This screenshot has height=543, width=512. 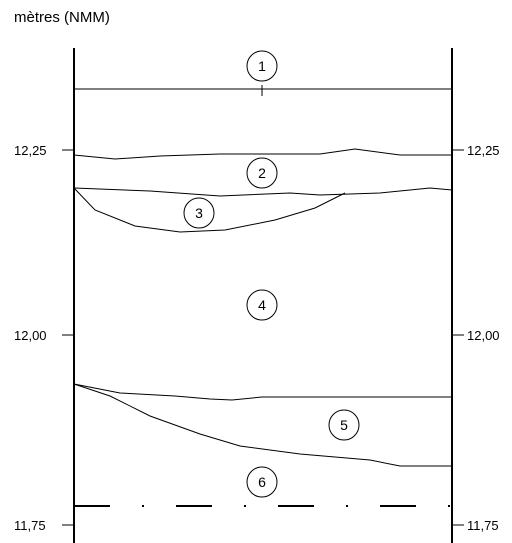 I want to click on layer-2-lower-boundary, so click(x=263, y=192).